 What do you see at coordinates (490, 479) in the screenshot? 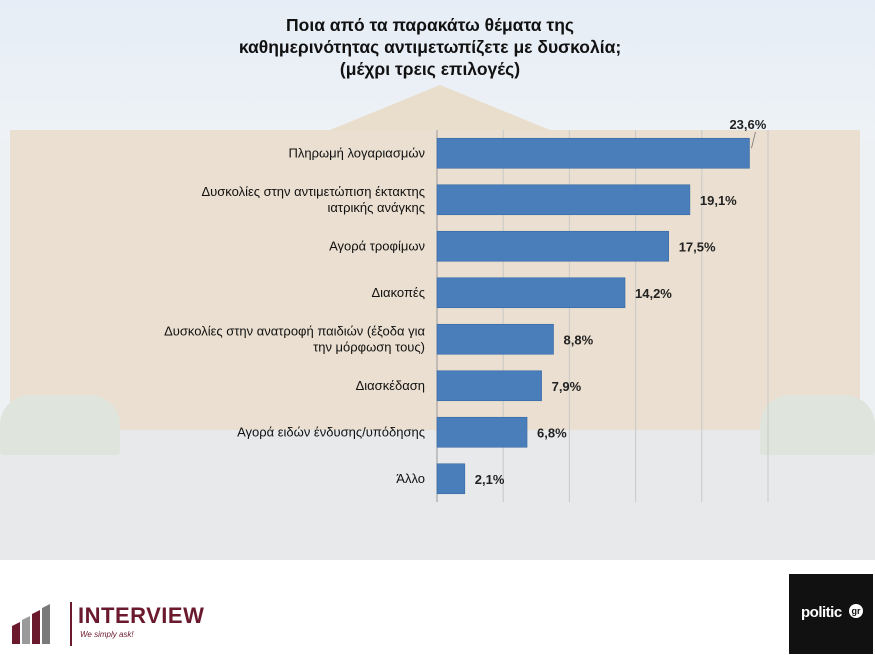
I see `data-label: 2,1%` at bounding box center [490, 479].